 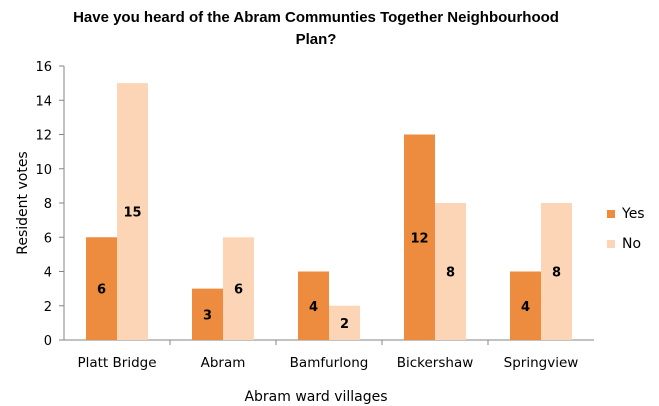 I want to click on data-label: 2, so click(x=344, y=324).